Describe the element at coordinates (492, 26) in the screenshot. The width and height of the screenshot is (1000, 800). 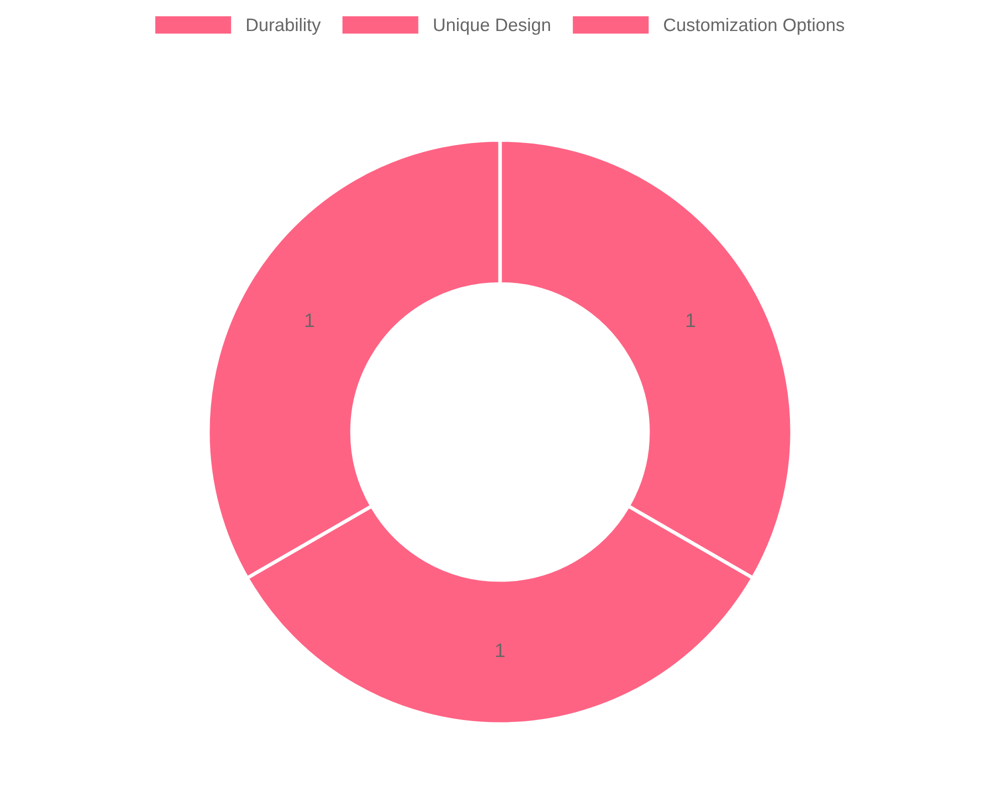
I see `legend-label: Unique Design` at that location.